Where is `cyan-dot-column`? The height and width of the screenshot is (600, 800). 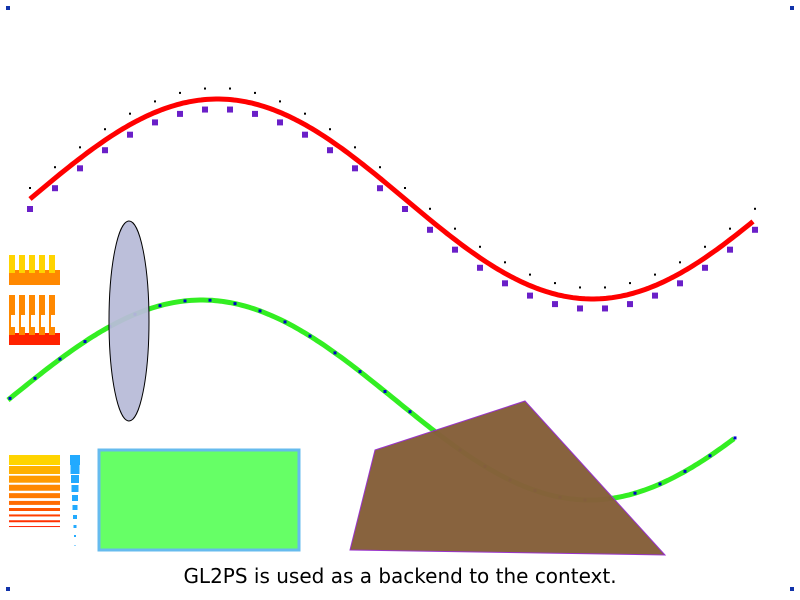
cyan-dot-column is located at coordinates (75, 500).